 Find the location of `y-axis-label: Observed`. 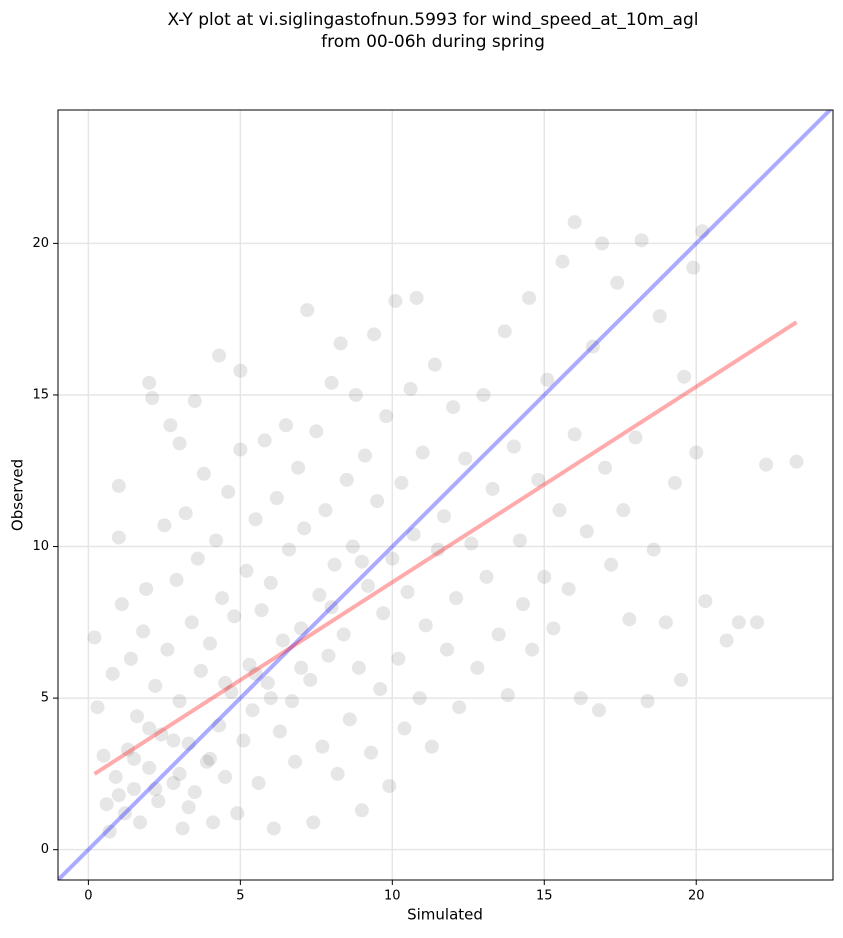

y-axis-label: Observed is located at coordinates (18, 495).